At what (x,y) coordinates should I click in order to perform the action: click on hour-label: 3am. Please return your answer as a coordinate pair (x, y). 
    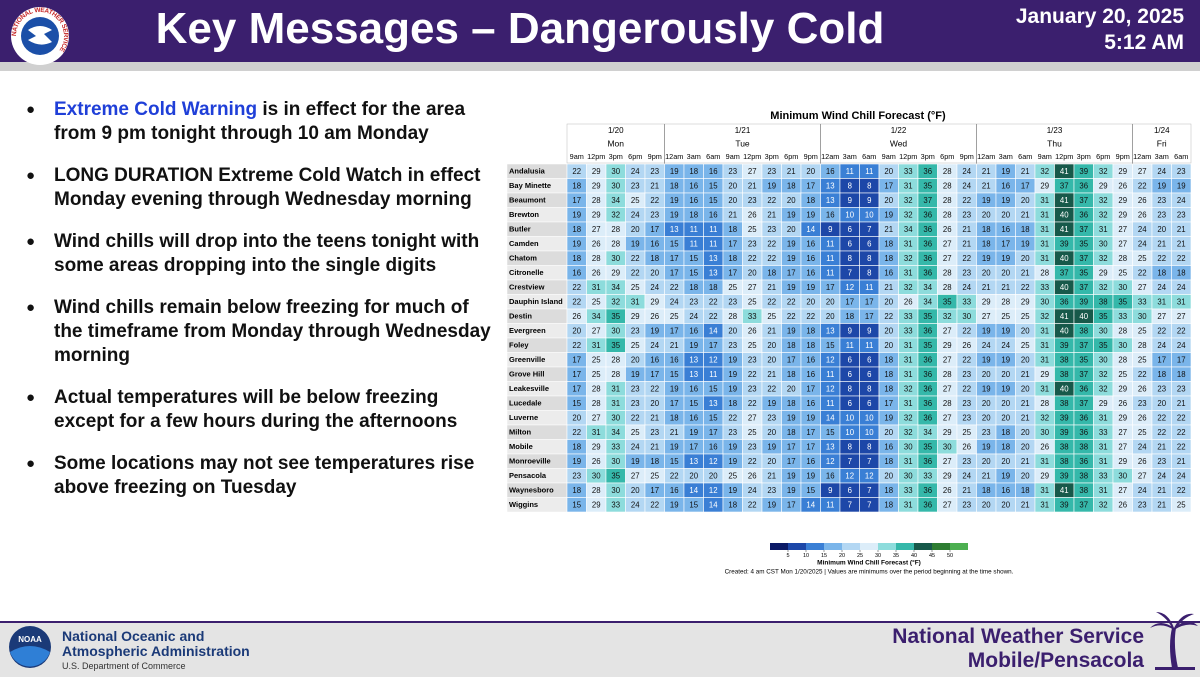
    Looking at the image, I should click on (694, 156).